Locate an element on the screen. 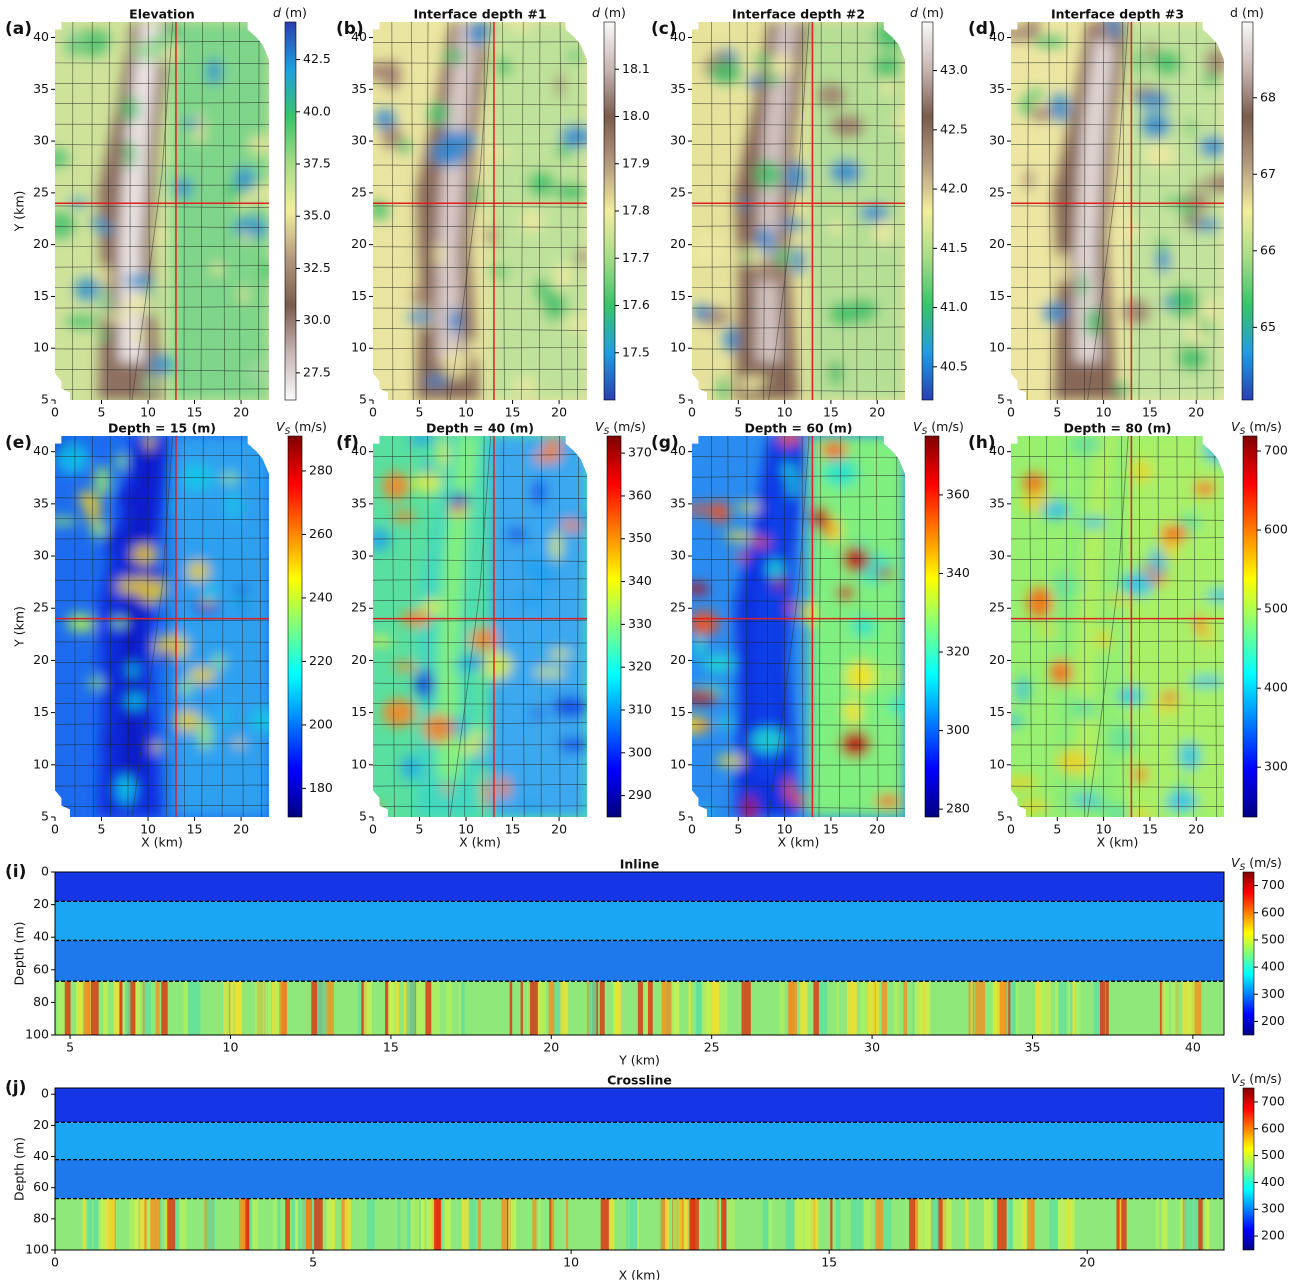  colorbar-tick-label: 300 is located at coordinates (1273, 993).